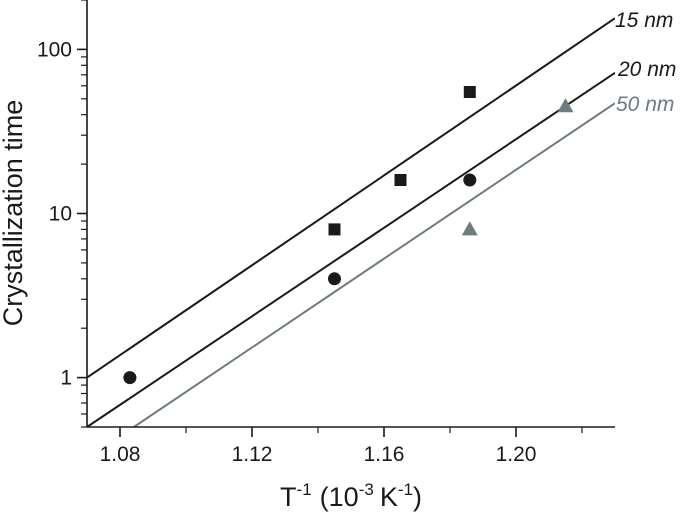 The width and height of the screenshot is (685, 520). Describe the element at coordinates (66, 378) in the screenshot. I see `y-tick-label: 1` at that location.